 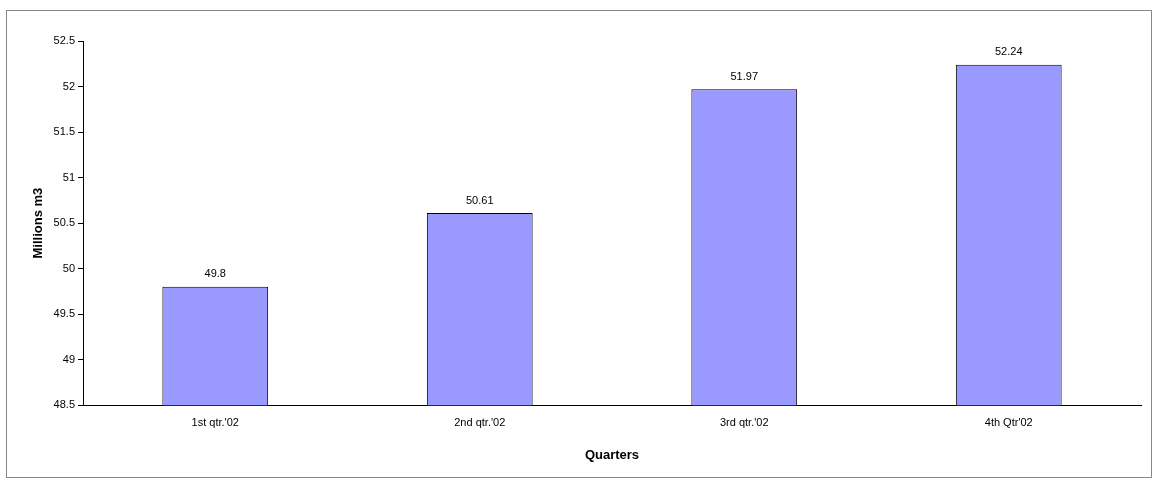 I want to click on y-tick-label: 50.5, so click(x=64, y=222).